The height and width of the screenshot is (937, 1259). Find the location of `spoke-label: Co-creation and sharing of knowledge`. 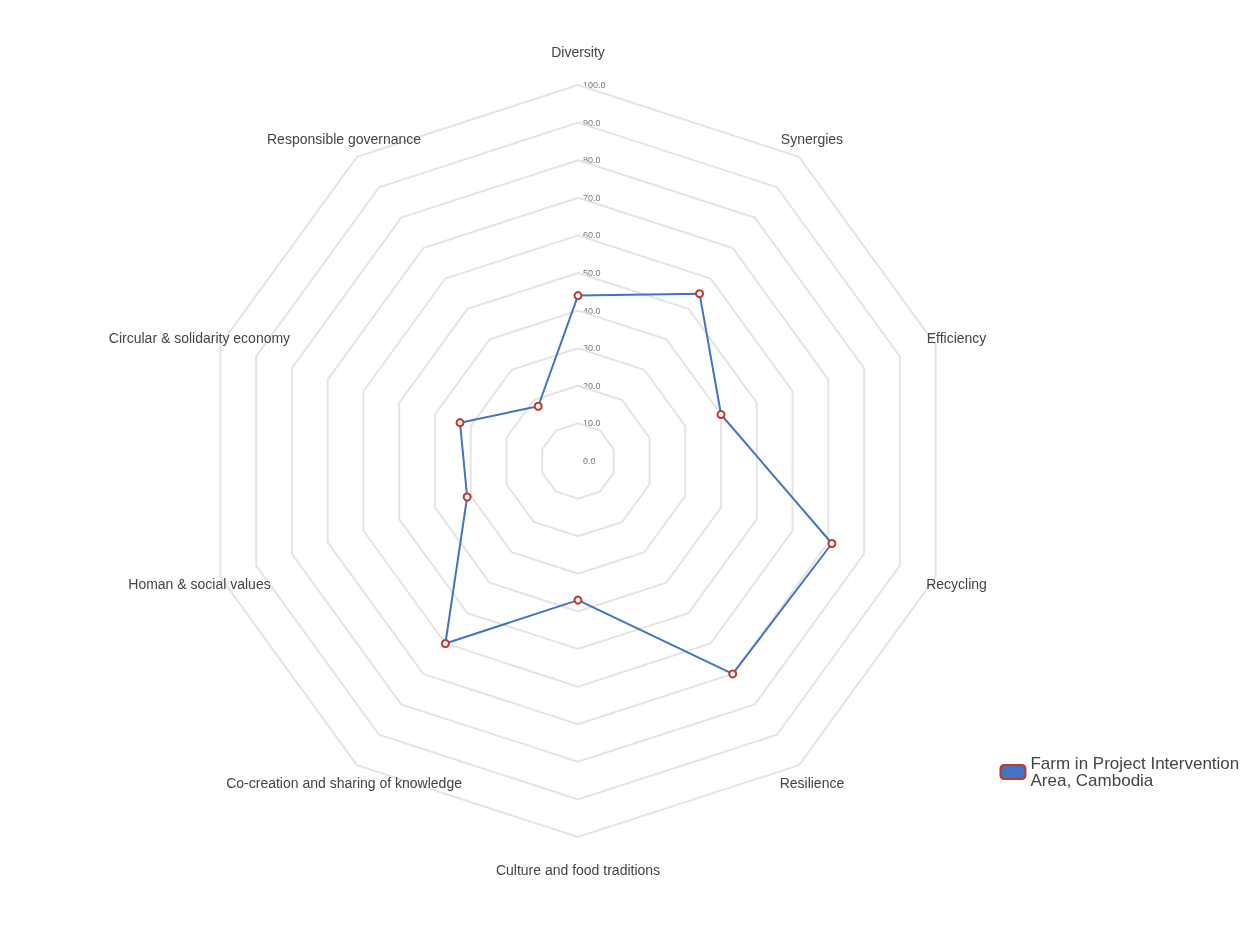

spoke-label: Co-creation and sharing of knowledge is located at coordinates (344, 782).